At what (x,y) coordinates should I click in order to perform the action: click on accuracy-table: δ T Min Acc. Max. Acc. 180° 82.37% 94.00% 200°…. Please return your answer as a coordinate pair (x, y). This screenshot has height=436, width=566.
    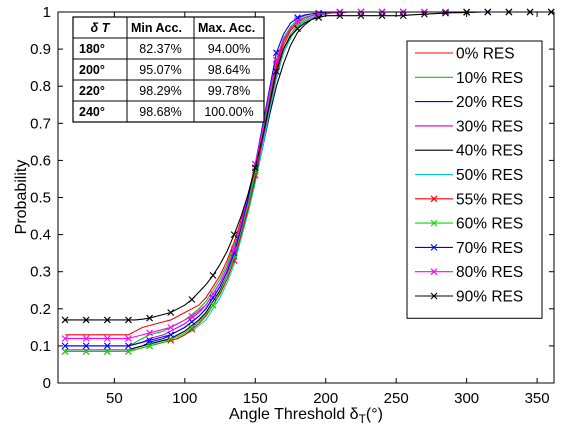
    Looking at the image, I should click on (168, 69).